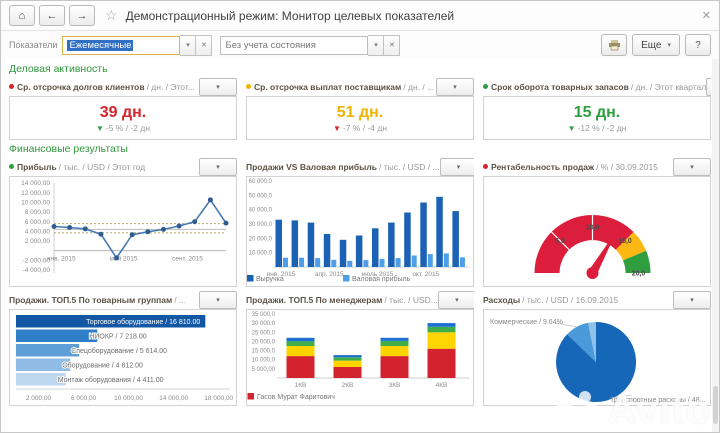 This screenshot has width=720, height=433. What do you see at coordinates (111, 15) in the screenshot?
I see `favorite-star-icon: ☆` at bounding box center [111, 15].